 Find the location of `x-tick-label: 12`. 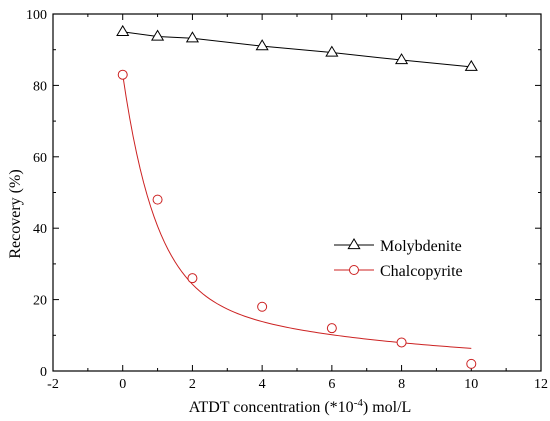

x-tick-label: 12 is located at coordinates (541, 384).